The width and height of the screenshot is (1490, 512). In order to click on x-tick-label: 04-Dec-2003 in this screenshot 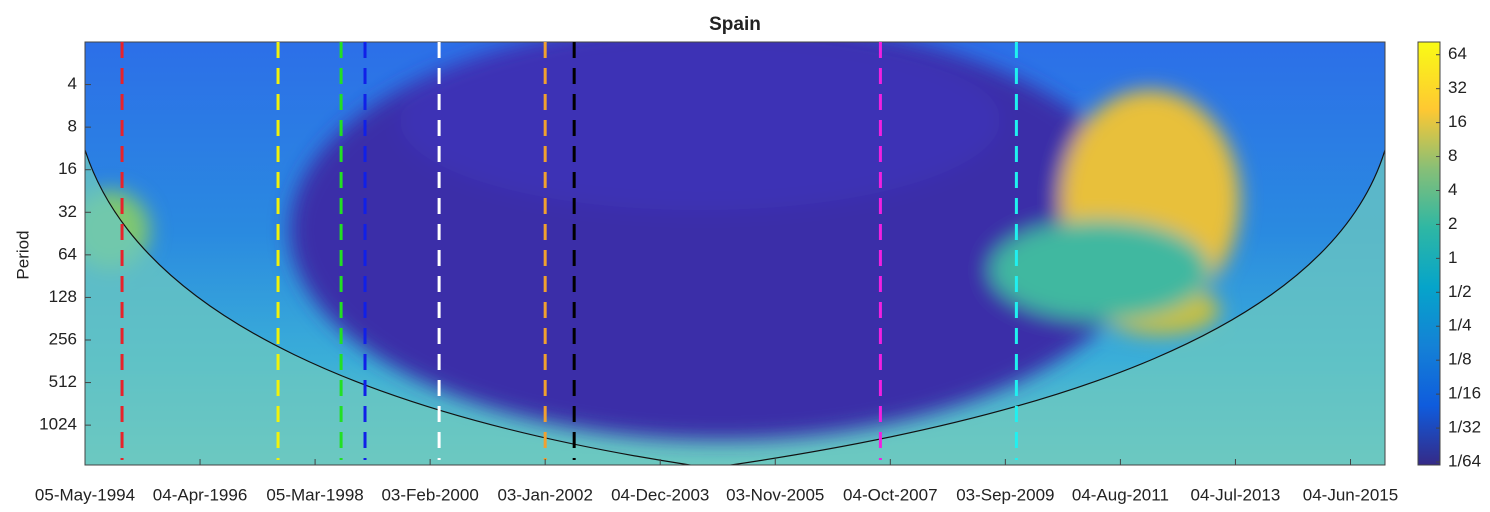, I will do `click(660, 494)`.